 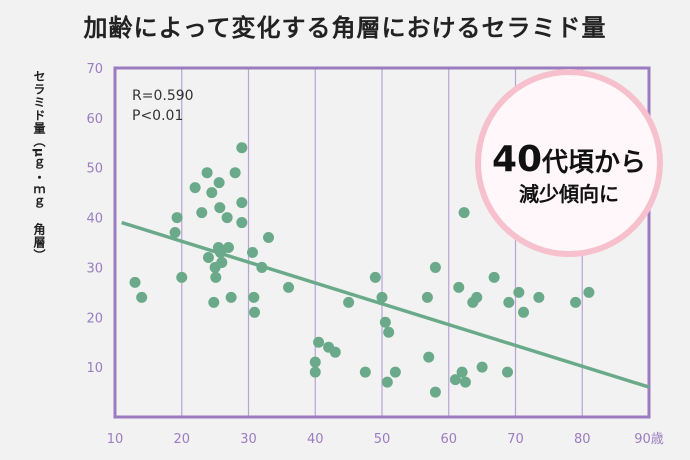 I want to click on y-tick-label: 40, so click(x=94, y=219).